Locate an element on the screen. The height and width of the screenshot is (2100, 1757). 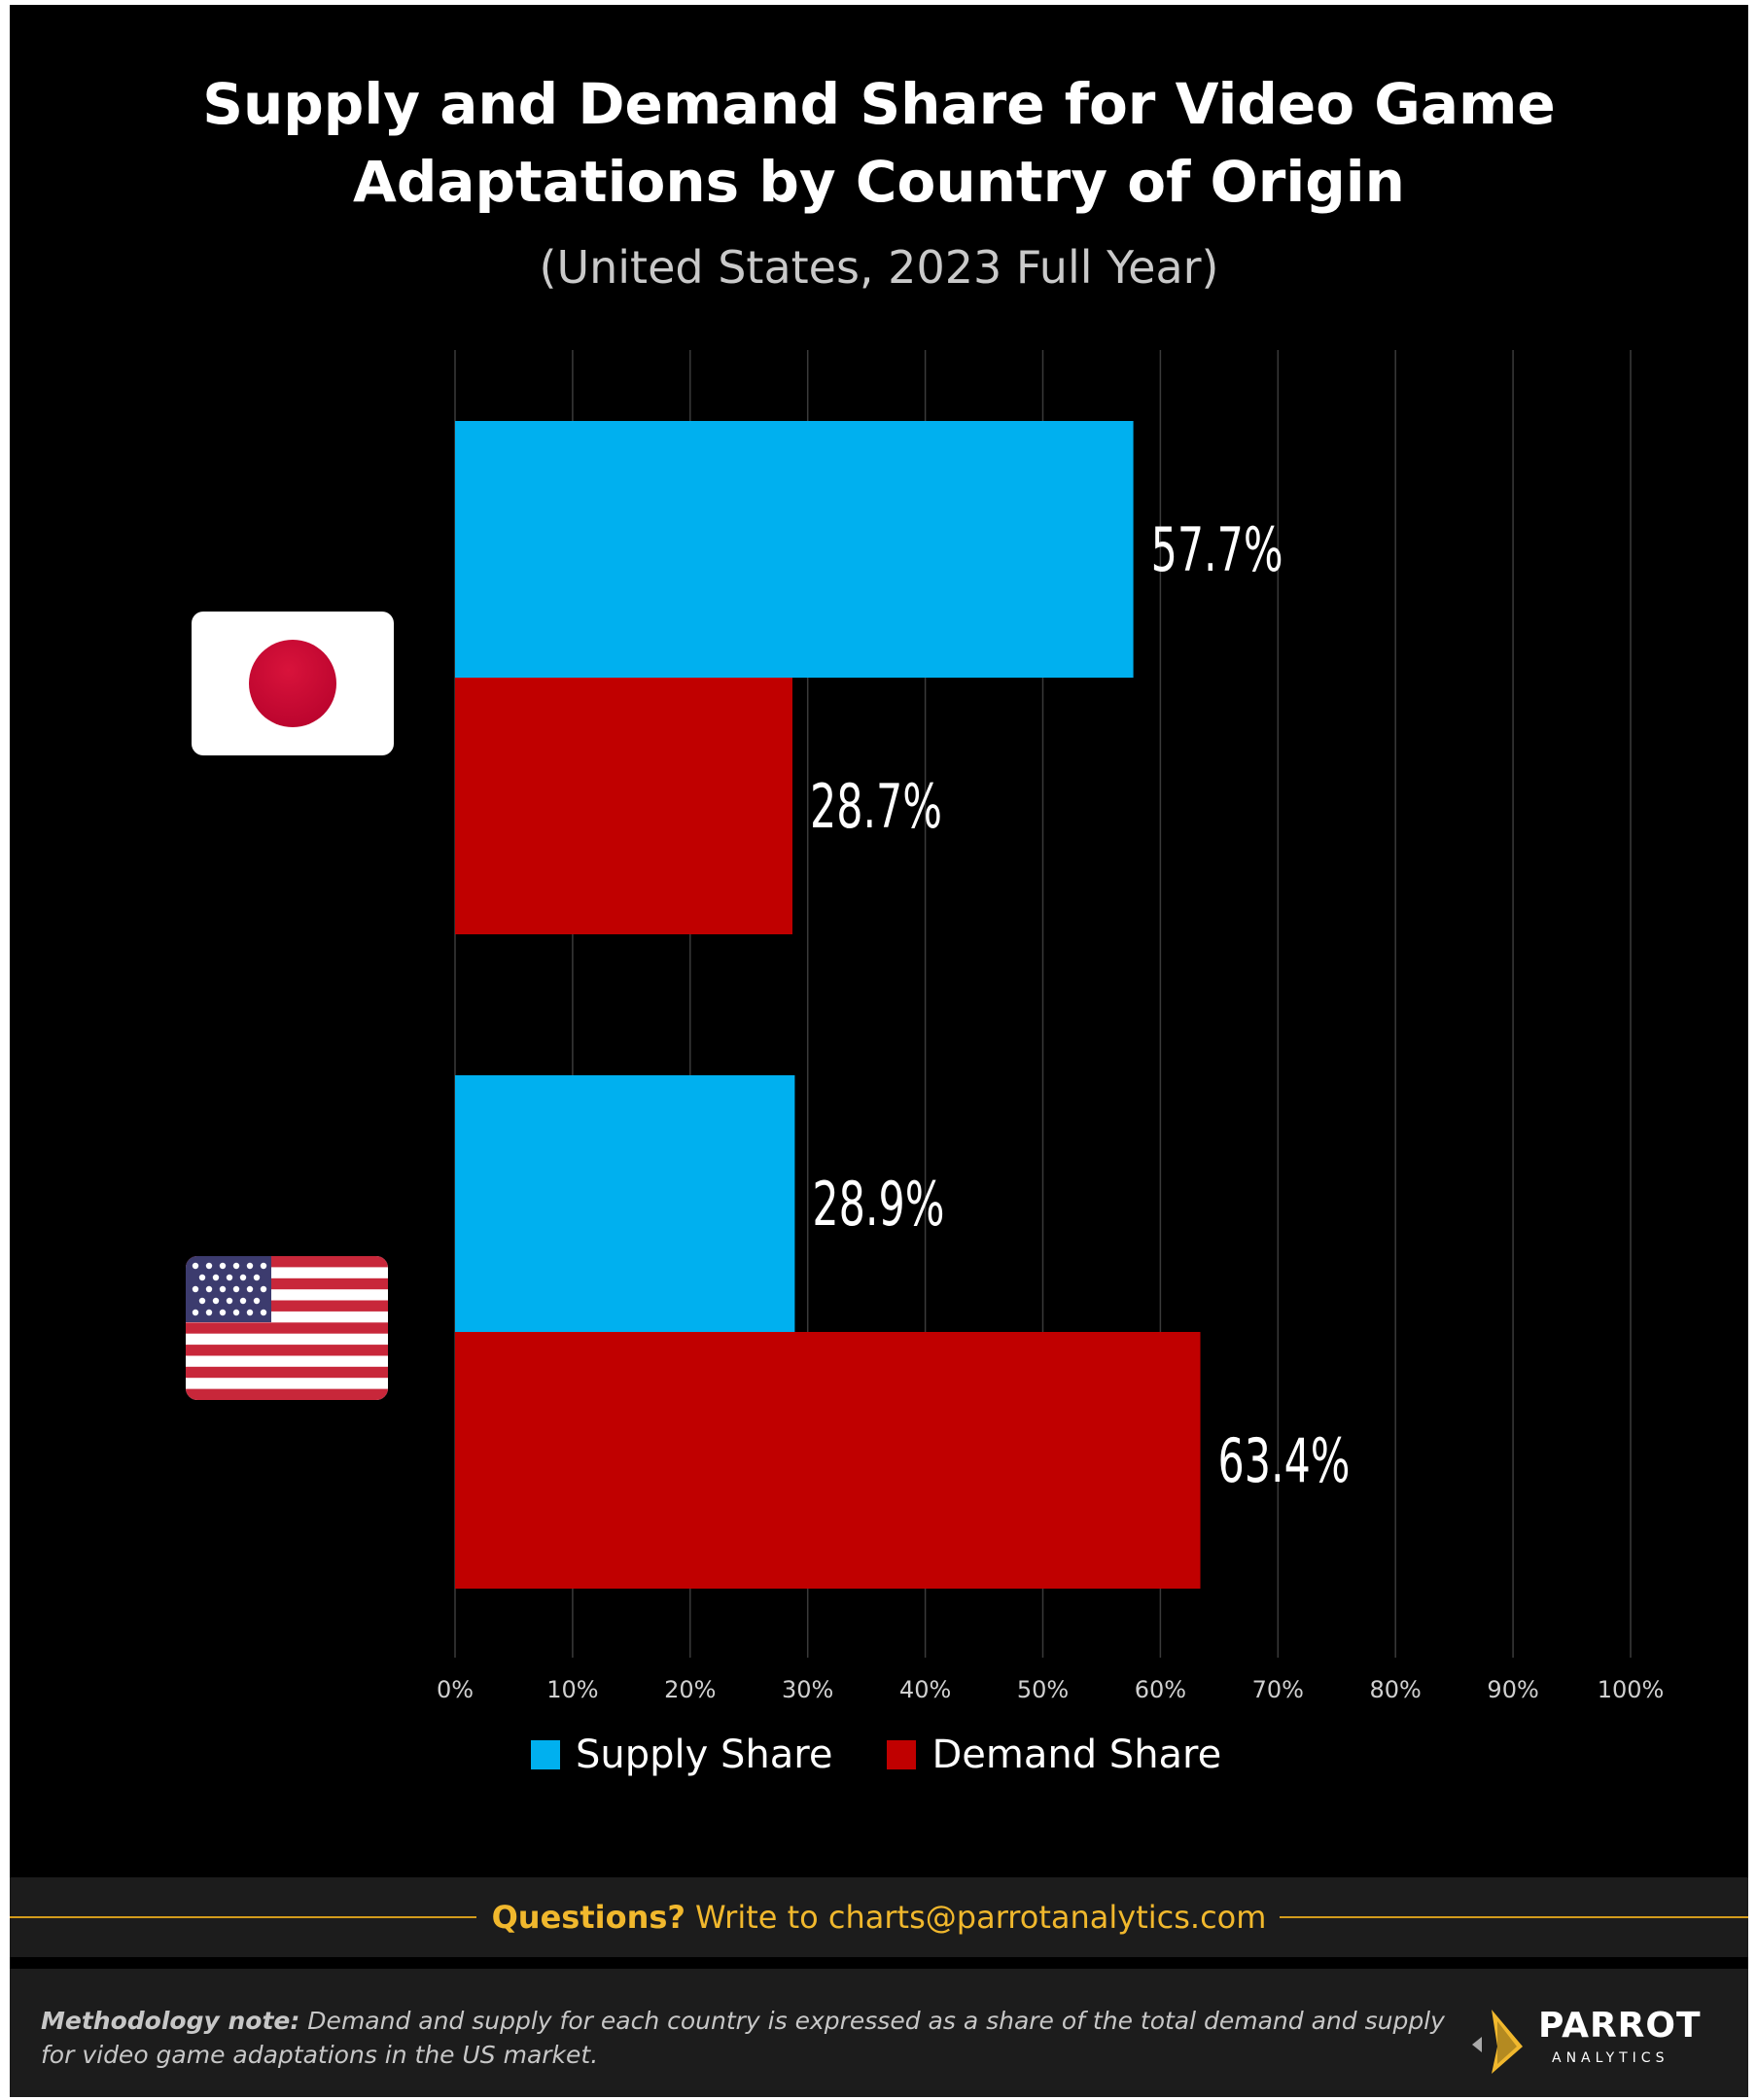
x-tick-label: 60% is located at coordinates (1160, 1689).